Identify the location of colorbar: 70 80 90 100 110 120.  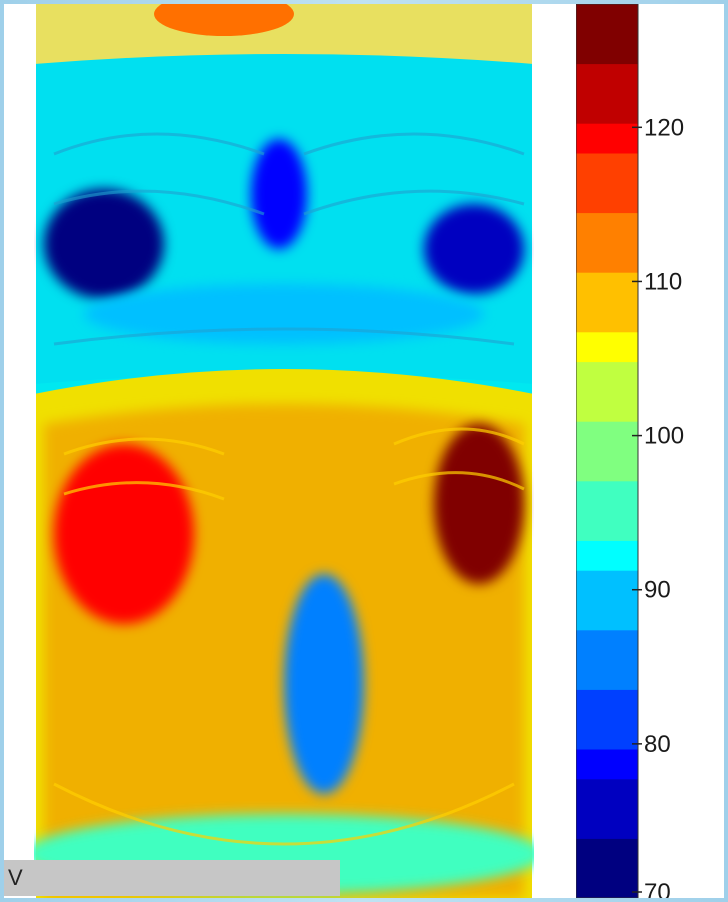
(630, 451).